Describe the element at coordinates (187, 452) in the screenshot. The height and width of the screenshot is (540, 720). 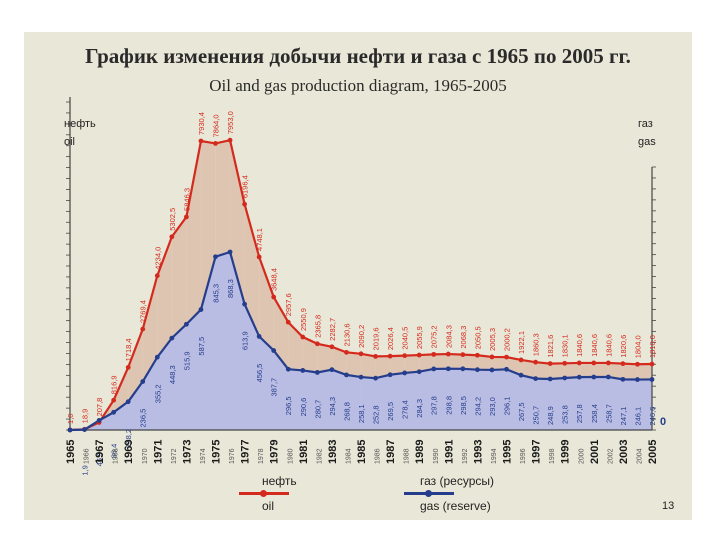
I see `x-tick-label: 1973` at that location.